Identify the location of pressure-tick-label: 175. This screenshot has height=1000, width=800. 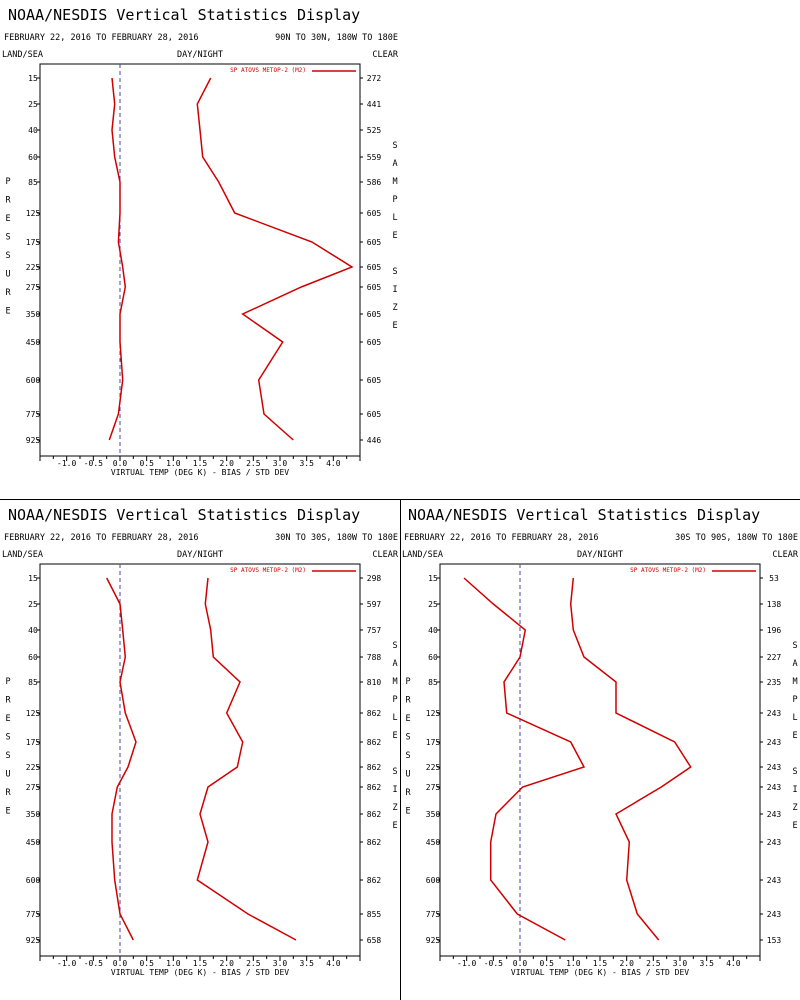
(33, 742).